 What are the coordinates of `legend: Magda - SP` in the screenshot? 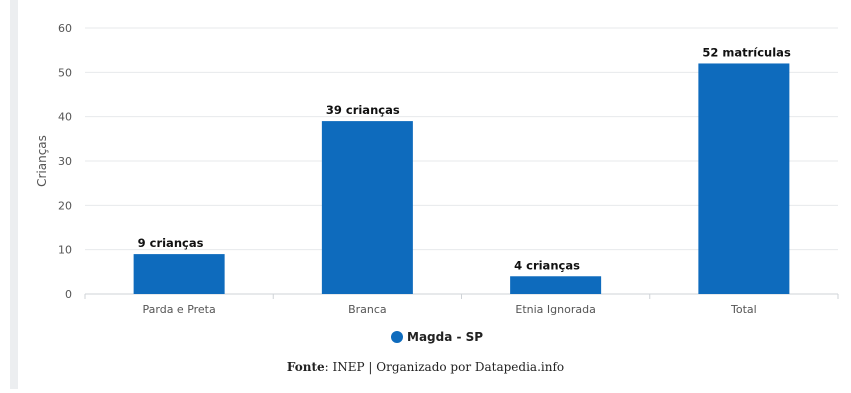 It's located at (437, 337).